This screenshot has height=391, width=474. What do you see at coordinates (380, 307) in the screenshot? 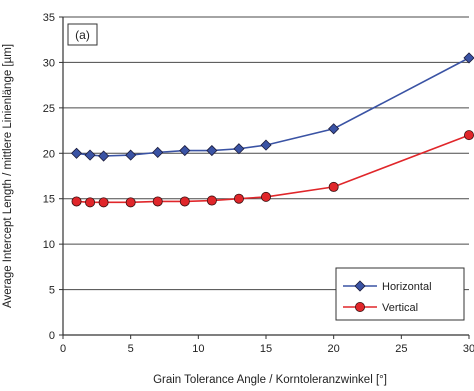
I see `legend-item-vertical: Vertical` at bounding box center [380, 307].